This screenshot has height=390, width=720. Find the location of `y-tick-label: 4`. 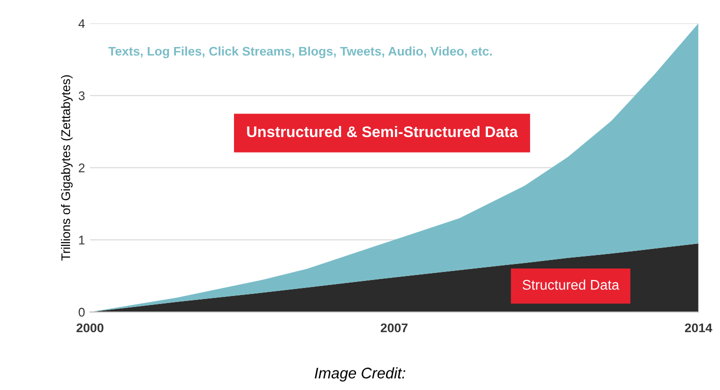

y-tick-label: 4 is located at coordinates (81, 23).